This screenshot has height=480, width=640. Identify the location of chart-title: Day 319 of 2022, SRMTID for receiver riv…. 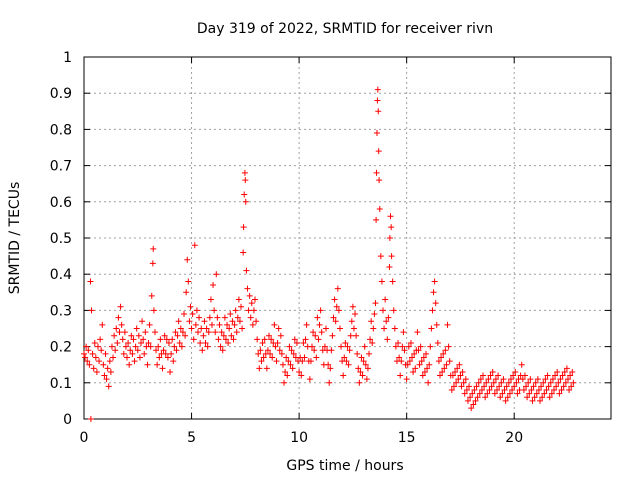
(345, 29).